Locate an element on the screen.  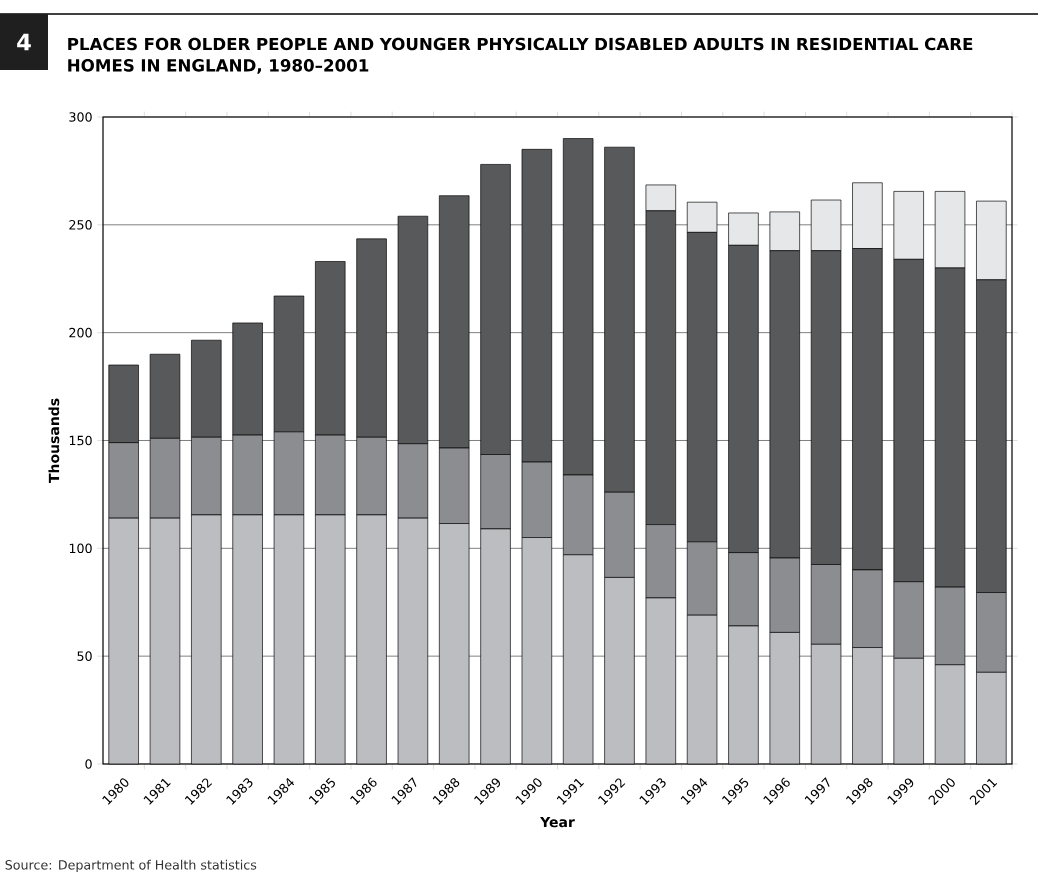
y-tick-label: 50 is located at coordinates (84, 656).